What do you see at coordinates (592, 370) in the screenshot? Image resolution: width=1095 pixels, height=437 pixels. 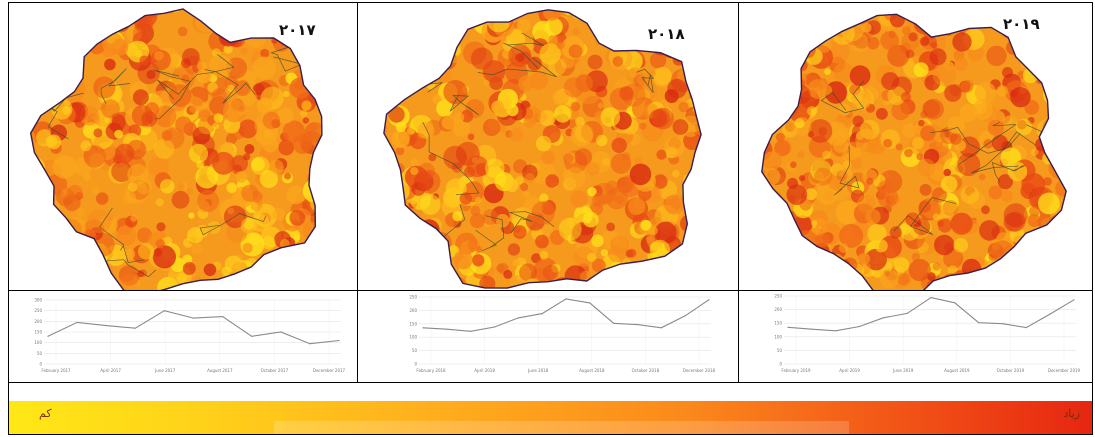 I see `x-tick-label: August 2018` at bounding box center [592, 370].